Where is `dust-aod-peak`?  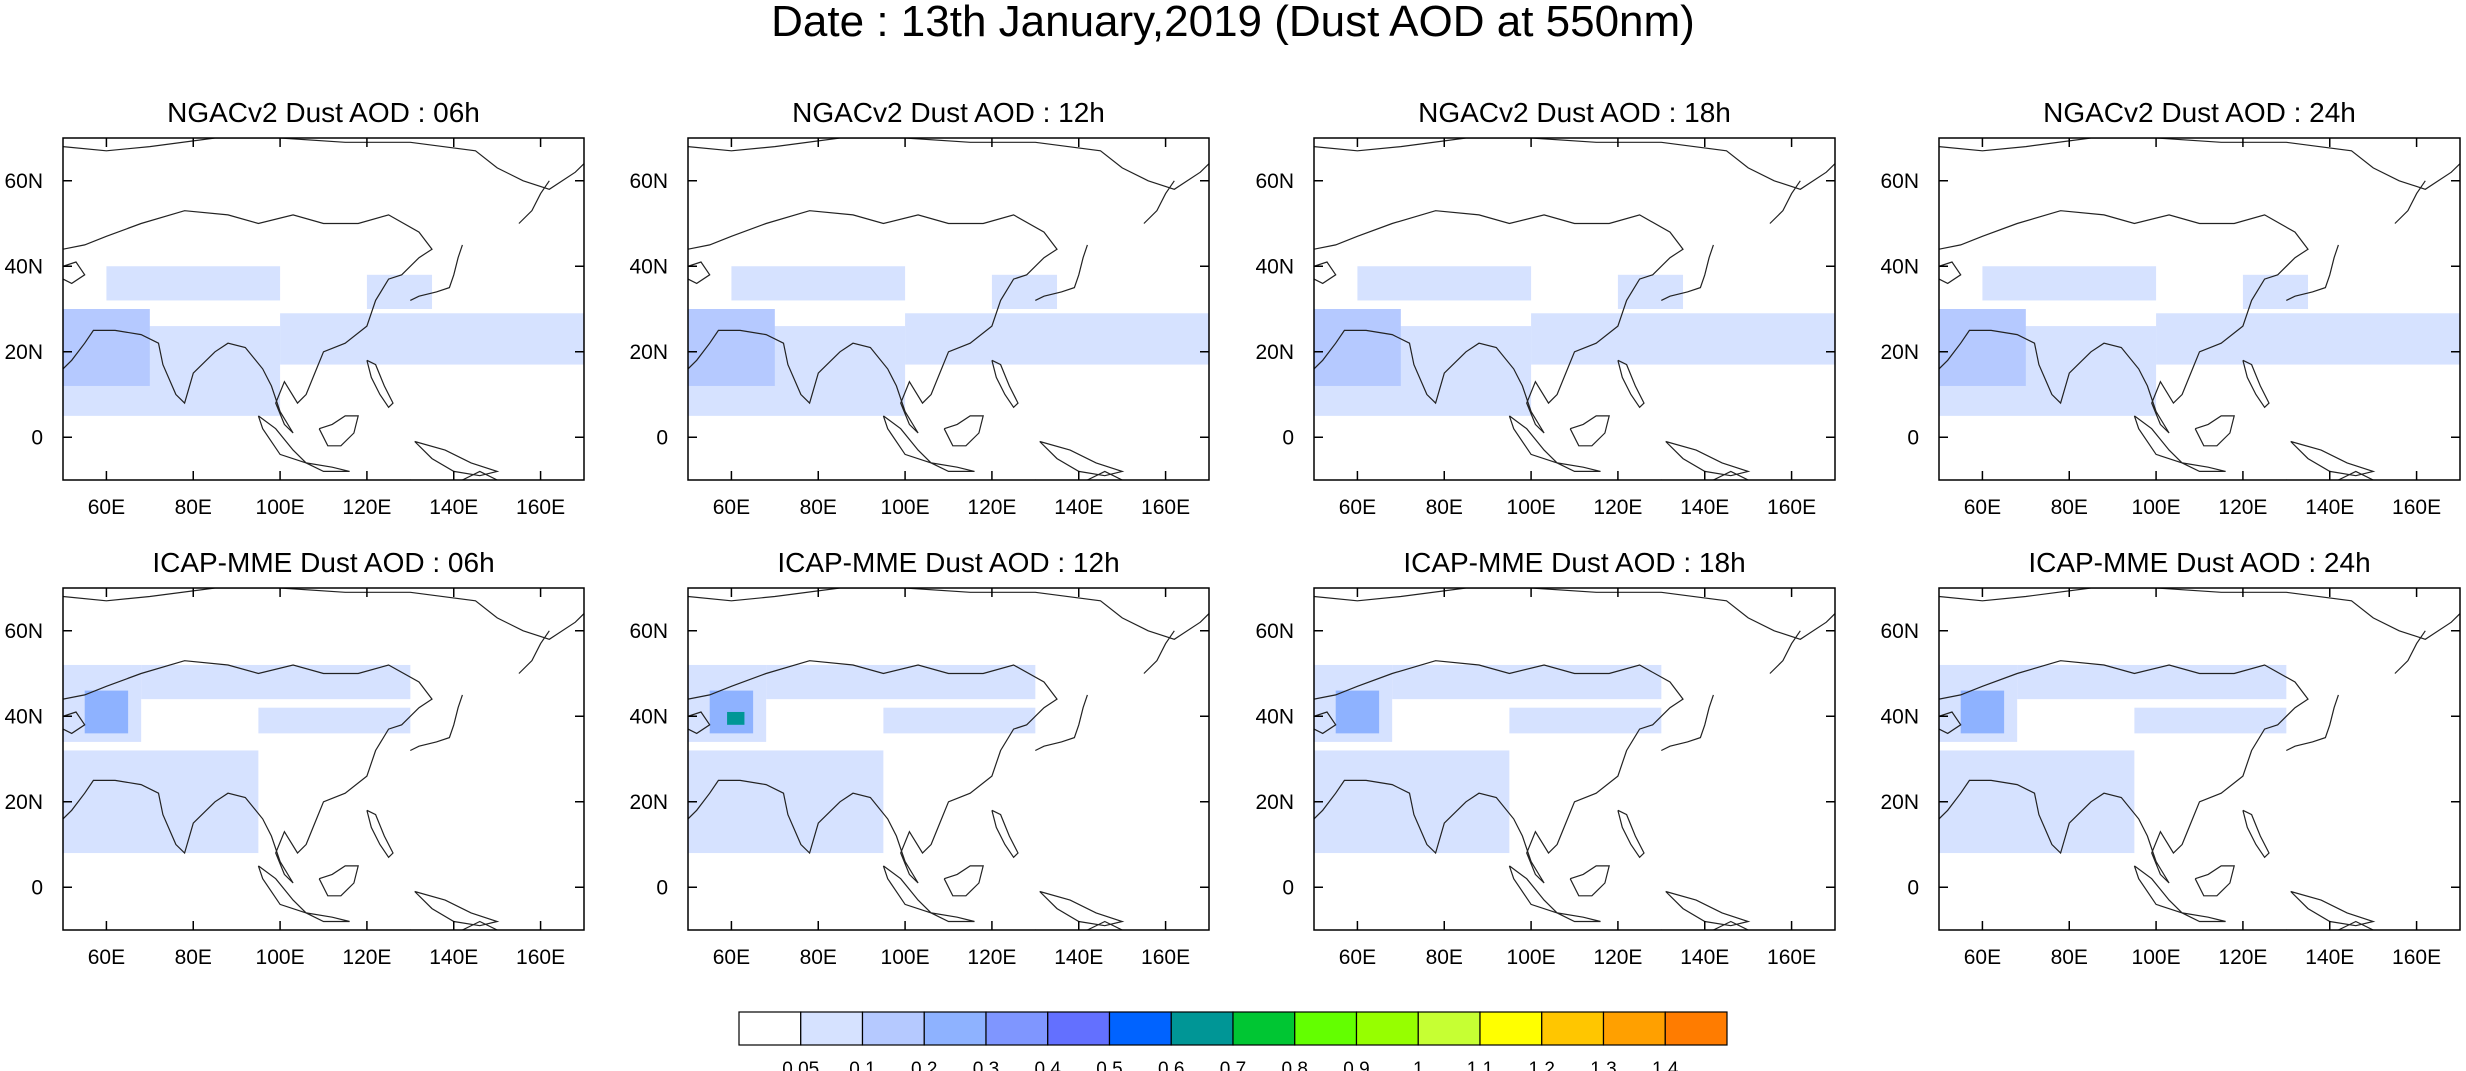
dust-aod-peak is located at coordinates (736, 718).